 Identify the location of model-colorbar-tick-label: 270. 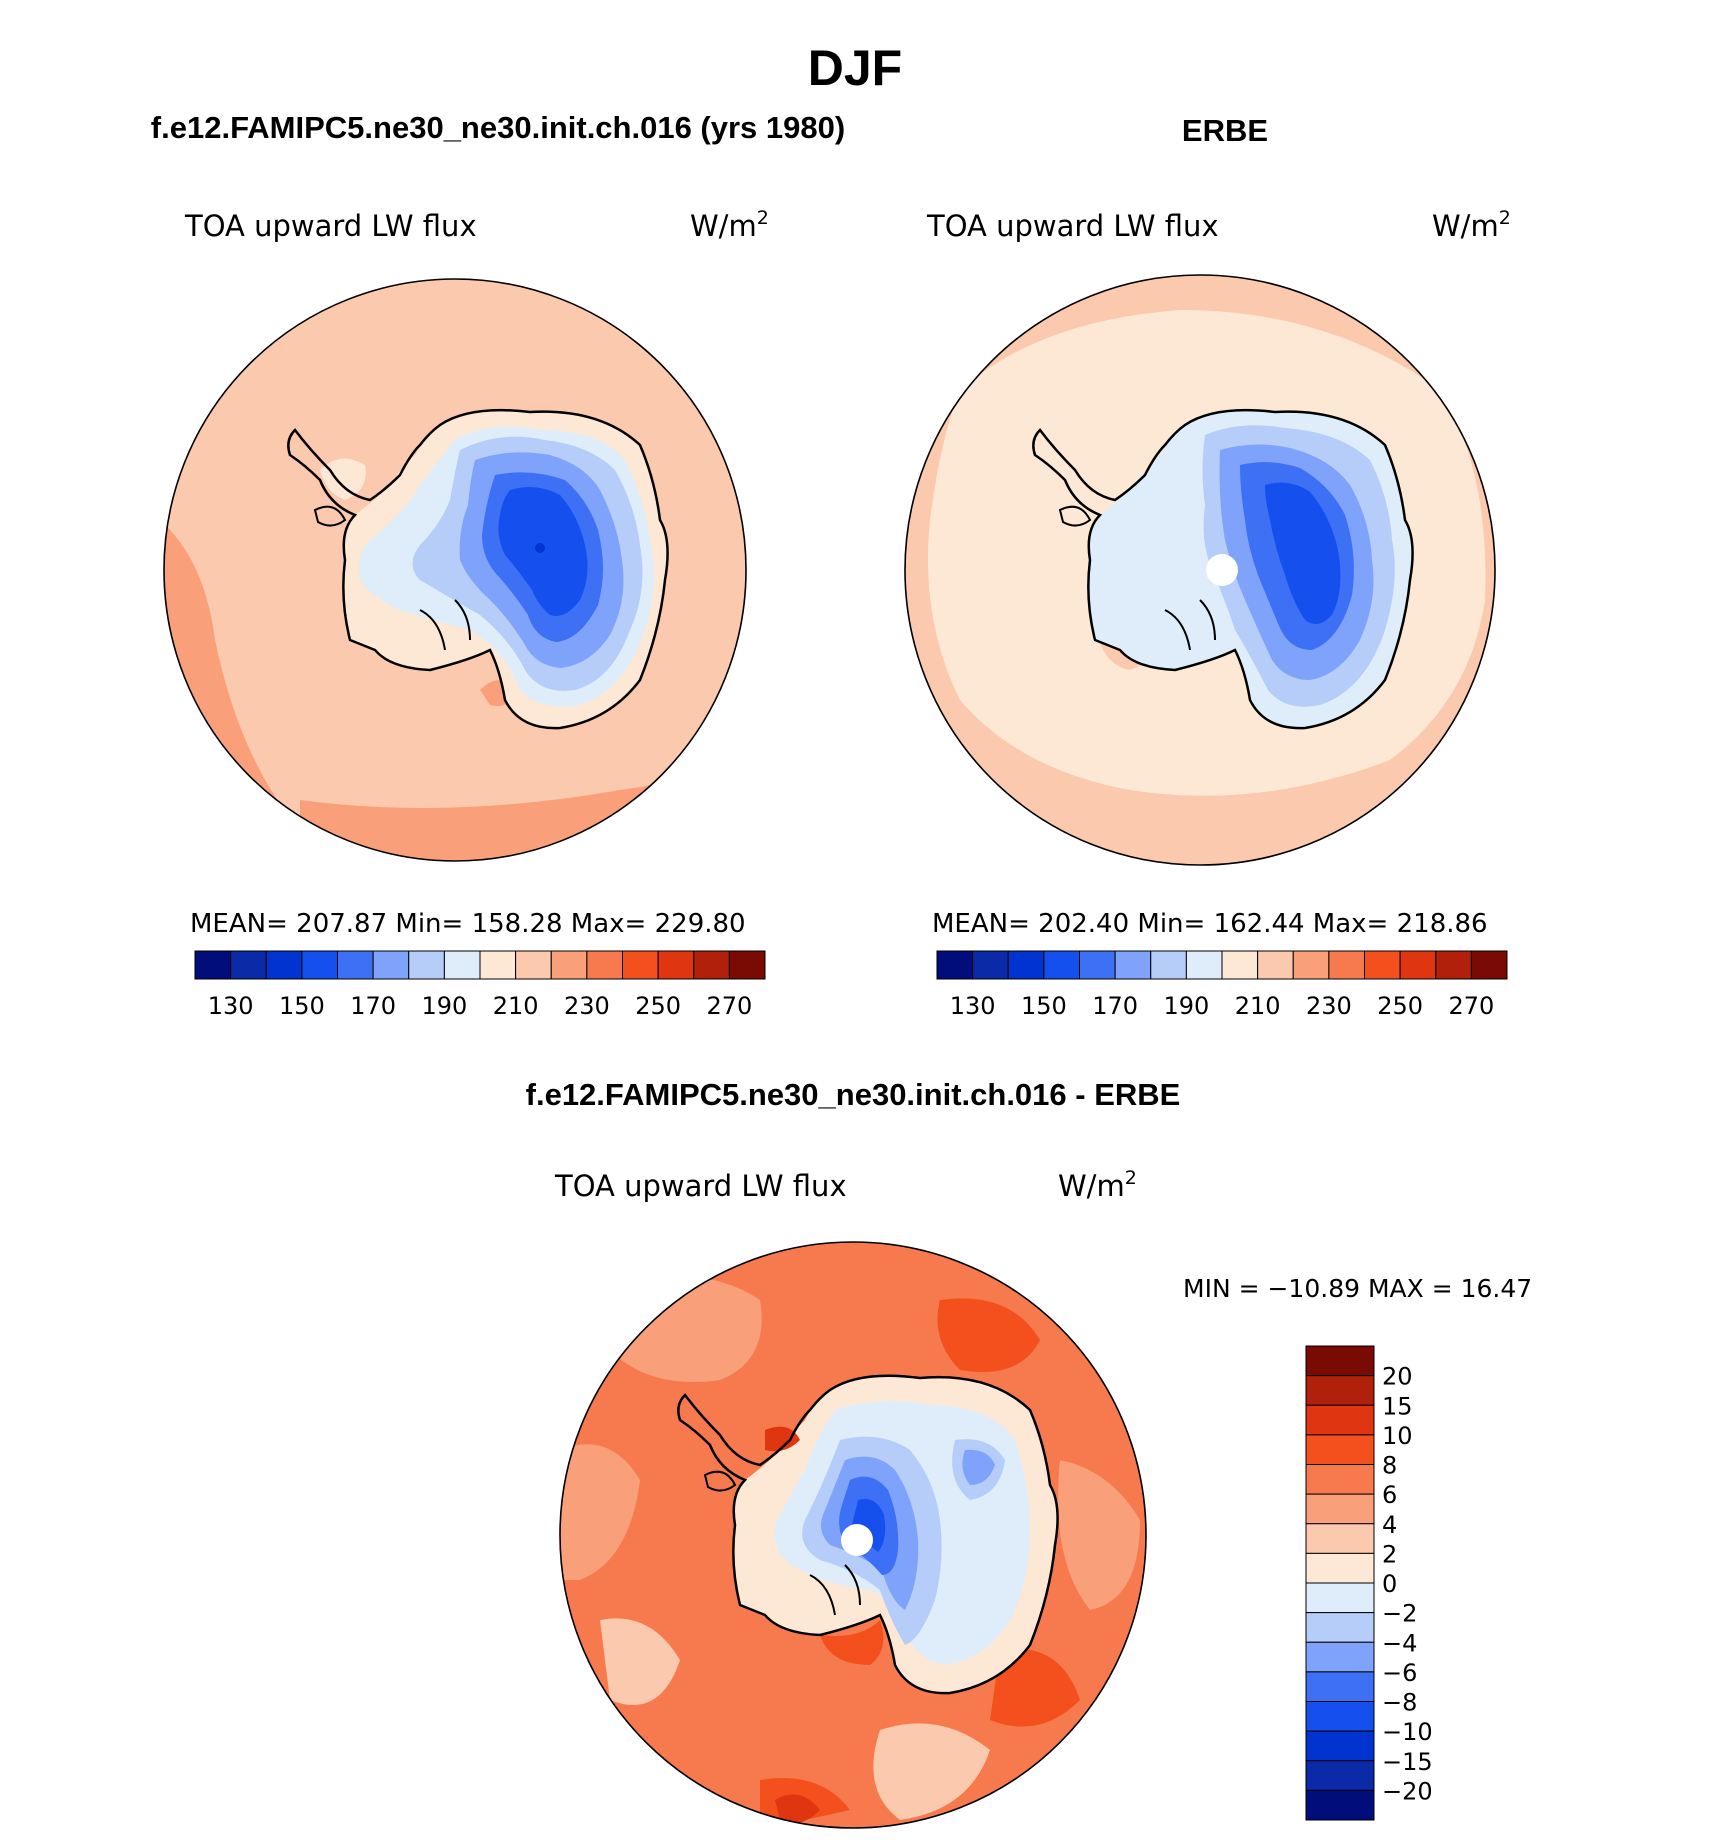
(729, 1006).